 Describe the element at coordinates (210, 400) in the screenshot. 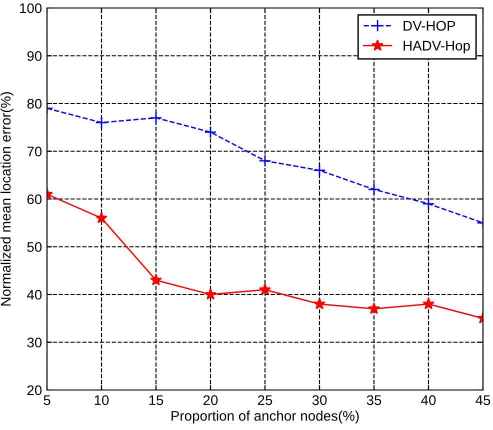

I see `x-tick-label: 20` at that location.